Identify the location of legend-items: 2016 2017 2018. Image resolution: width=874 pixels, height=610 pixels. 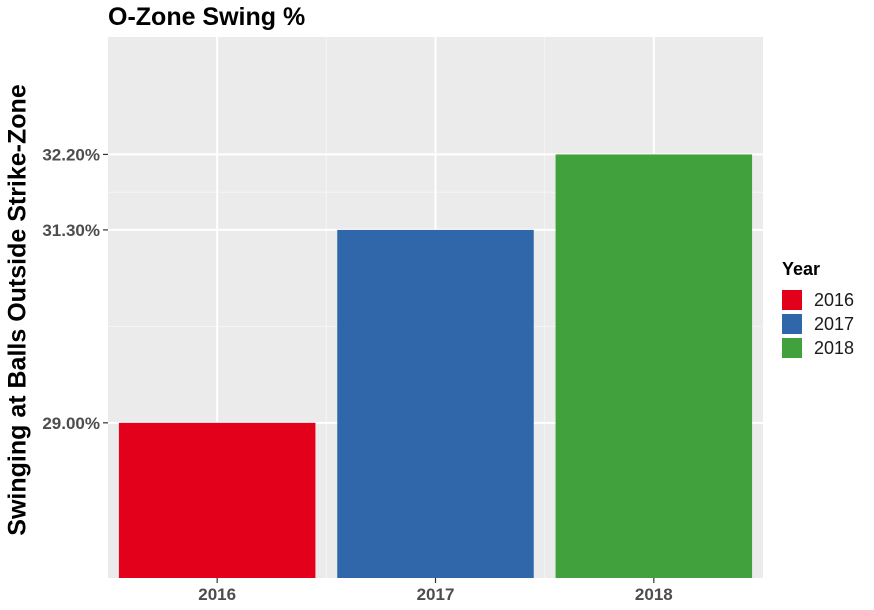
(818, 324).